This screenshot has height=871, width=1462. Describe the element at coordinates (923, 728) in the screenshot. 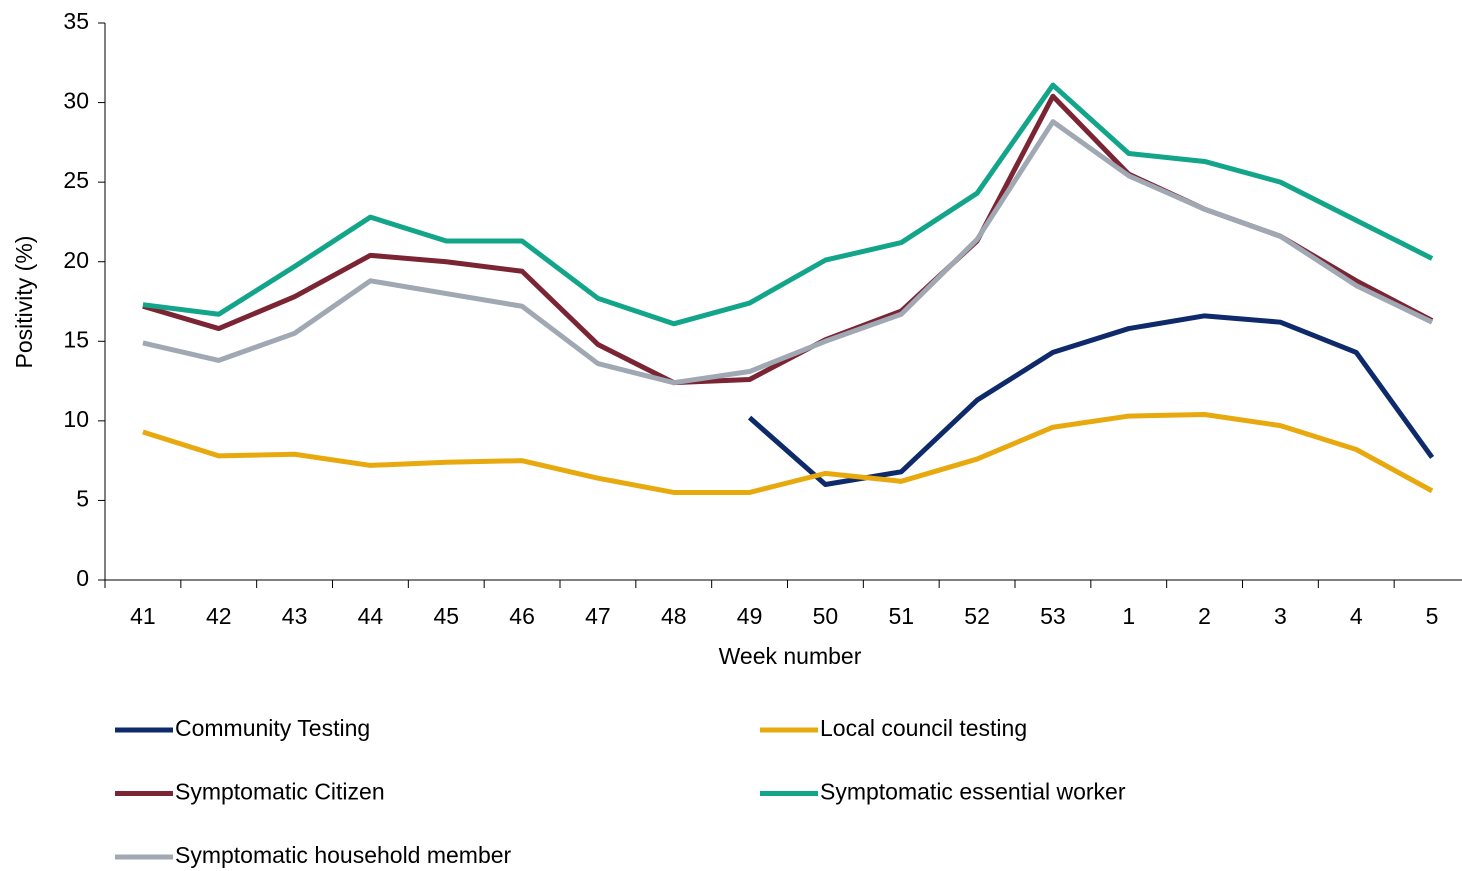

I see `legend-label: Local council testing` at that location.